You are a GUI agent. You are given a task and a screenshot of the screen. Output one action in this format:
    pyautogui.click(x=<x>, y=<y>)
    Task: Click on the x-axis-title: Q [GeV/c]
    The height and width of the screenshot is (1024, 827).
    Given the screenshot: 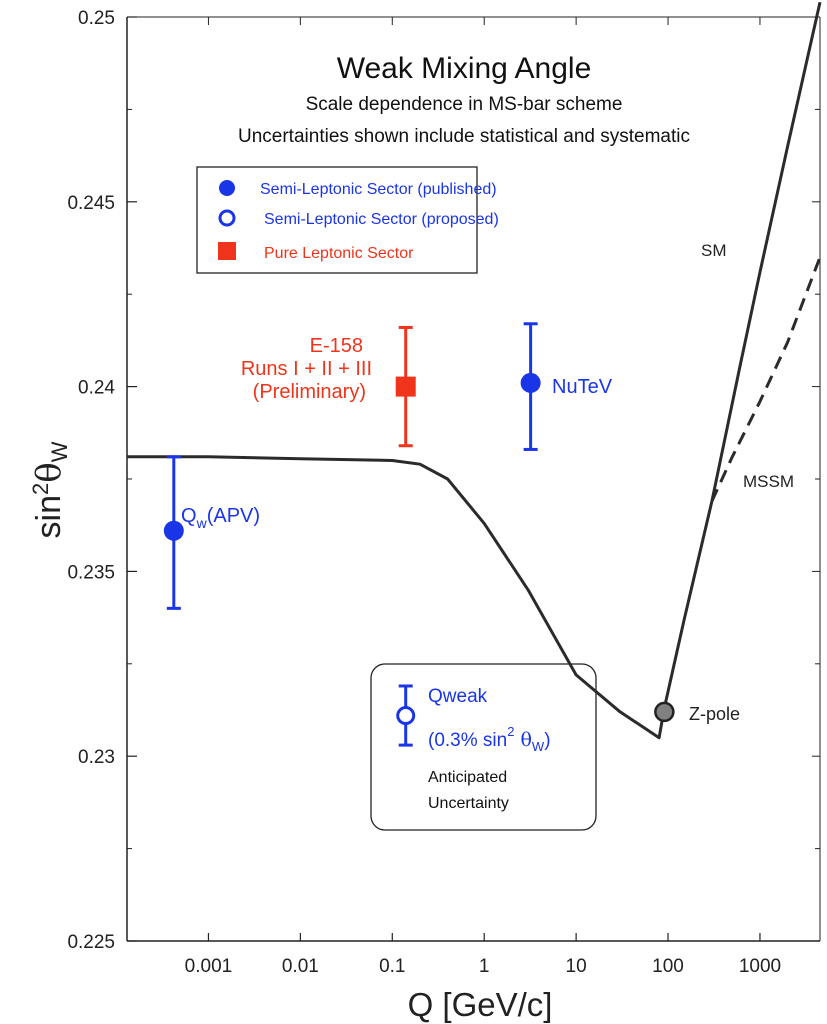 What is the action you would take?
    pyautogui.click(x=480, y=1004)
    